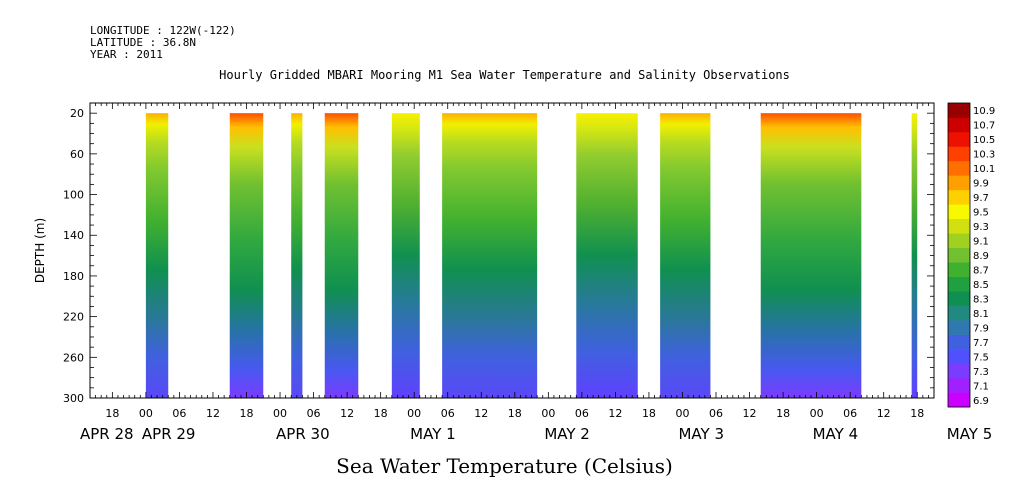 This screenshot has height=504, width=1009. I want to click on colorbar-label: 9.9, so click(981, 184).